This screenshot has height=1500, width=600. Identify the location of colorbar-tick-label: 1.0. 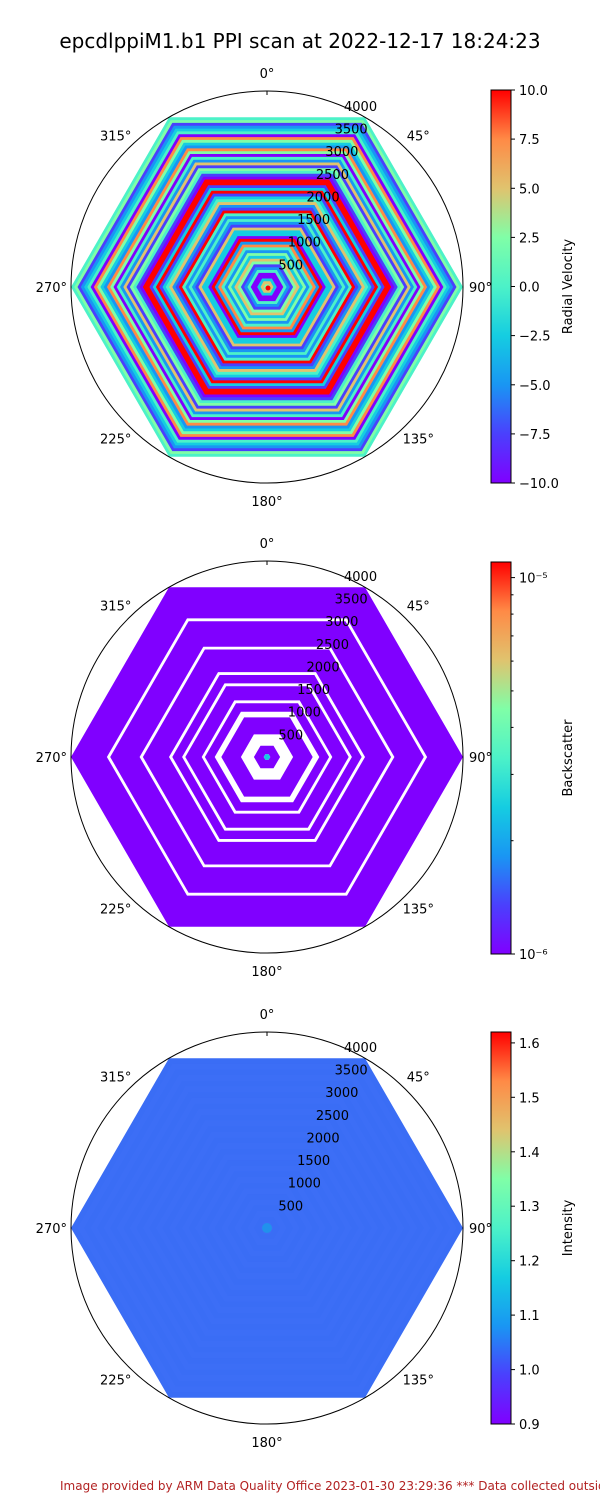
(529, 1371).